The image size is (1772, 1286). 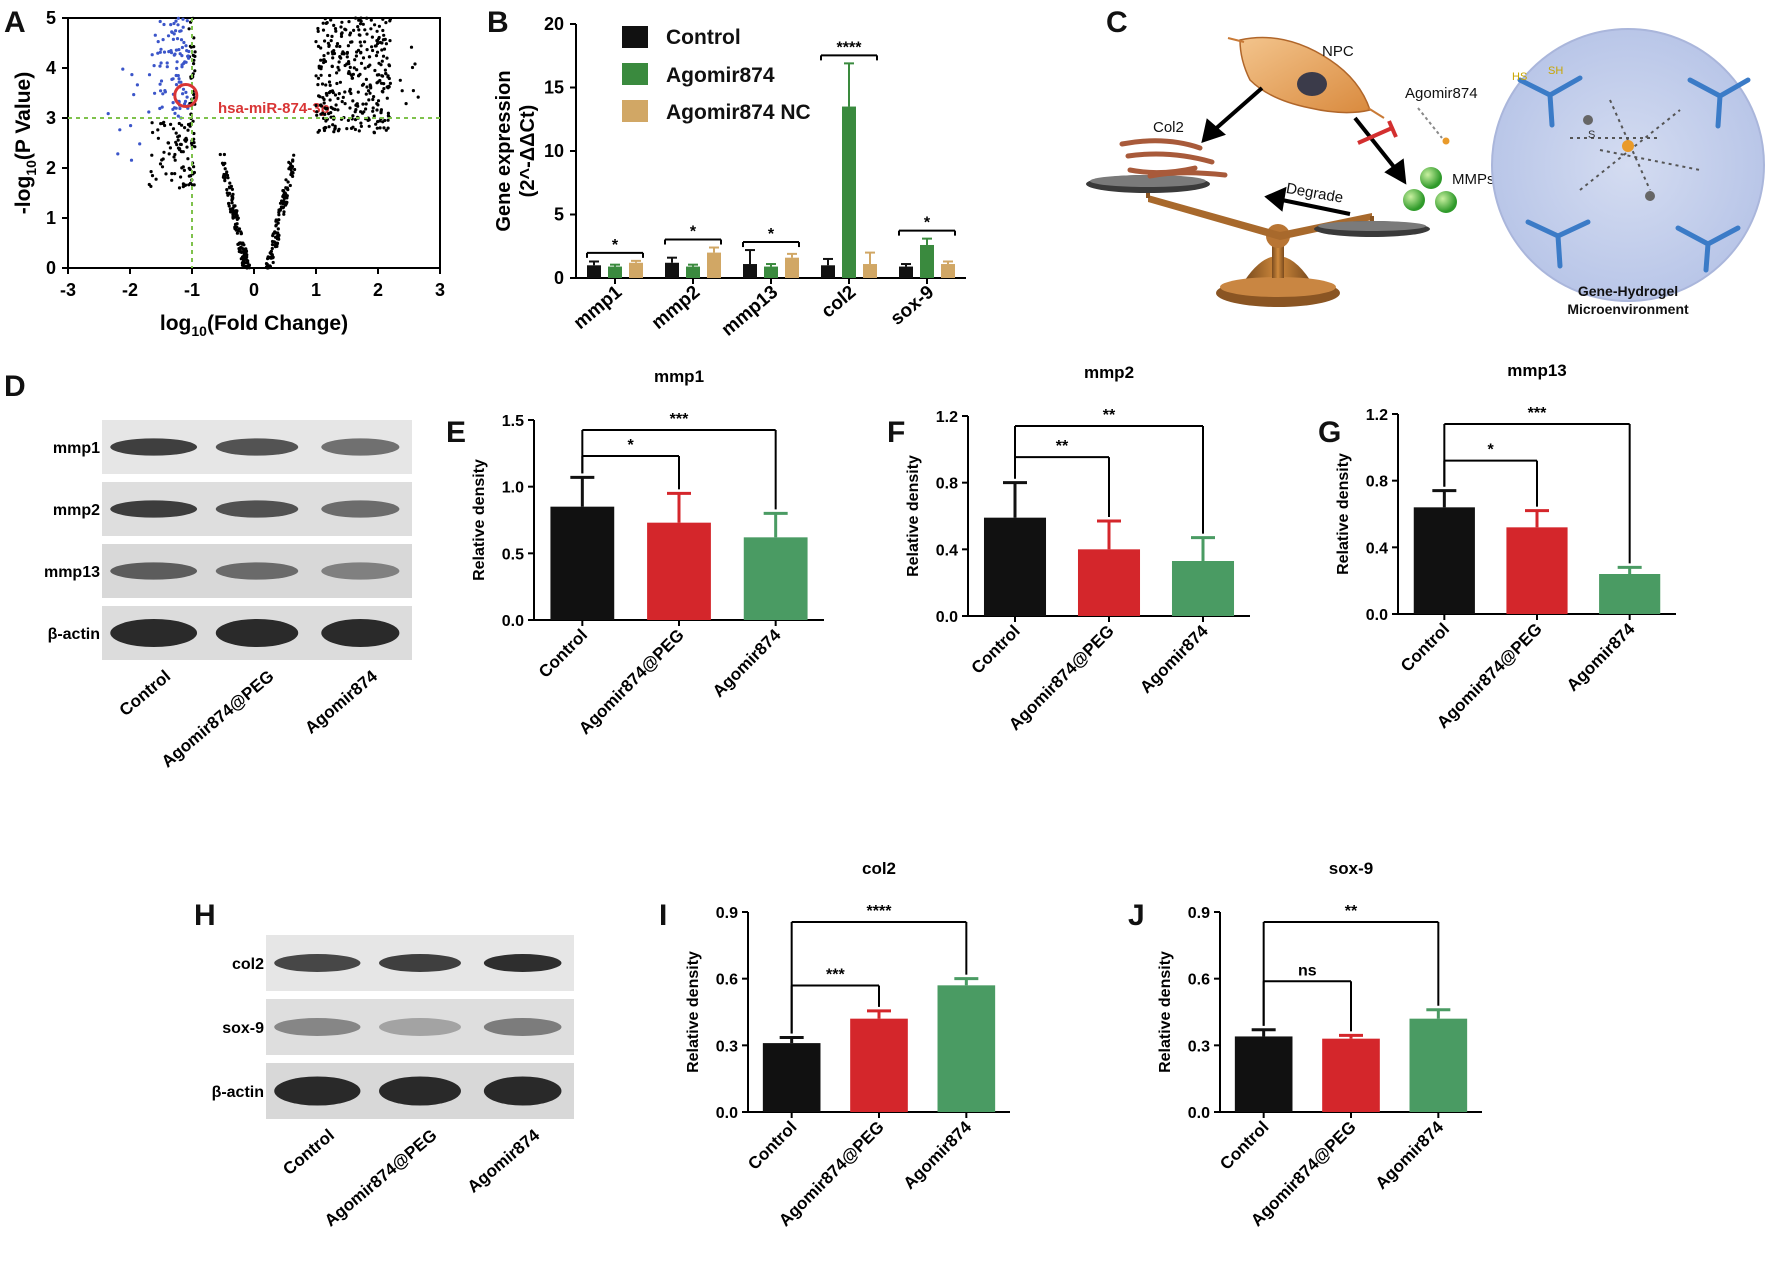 What do you see at coordinates (1174, 659) in the screenshot?
I see `category-label: Agomir874` at bounding box center [1174, 659].